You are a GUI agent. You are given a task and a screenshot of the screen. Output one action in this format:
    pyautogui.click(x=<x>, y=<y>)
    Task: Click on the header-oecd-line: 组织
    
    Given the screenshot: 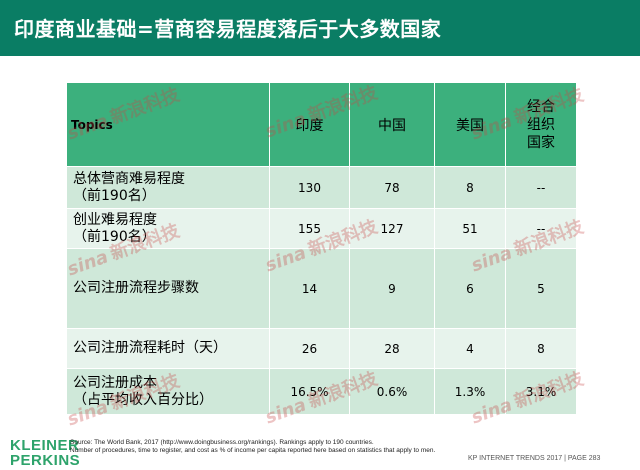 What is the action you would take?
    pyautogui.click(x=541, y=124)
    